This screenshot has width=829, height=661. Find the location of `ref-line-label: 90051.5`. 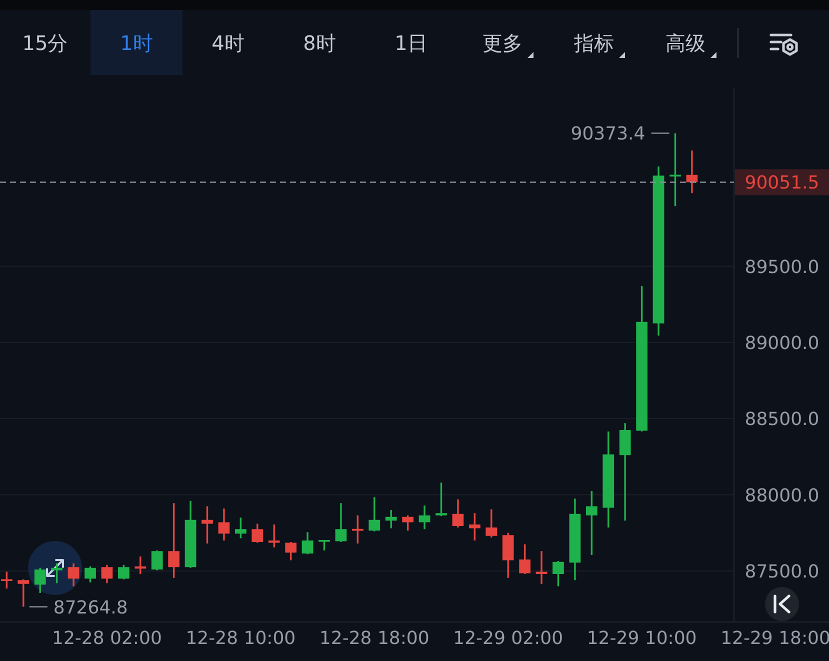

ref-line-label: 90051.5 is located at coordinates (782, 183).